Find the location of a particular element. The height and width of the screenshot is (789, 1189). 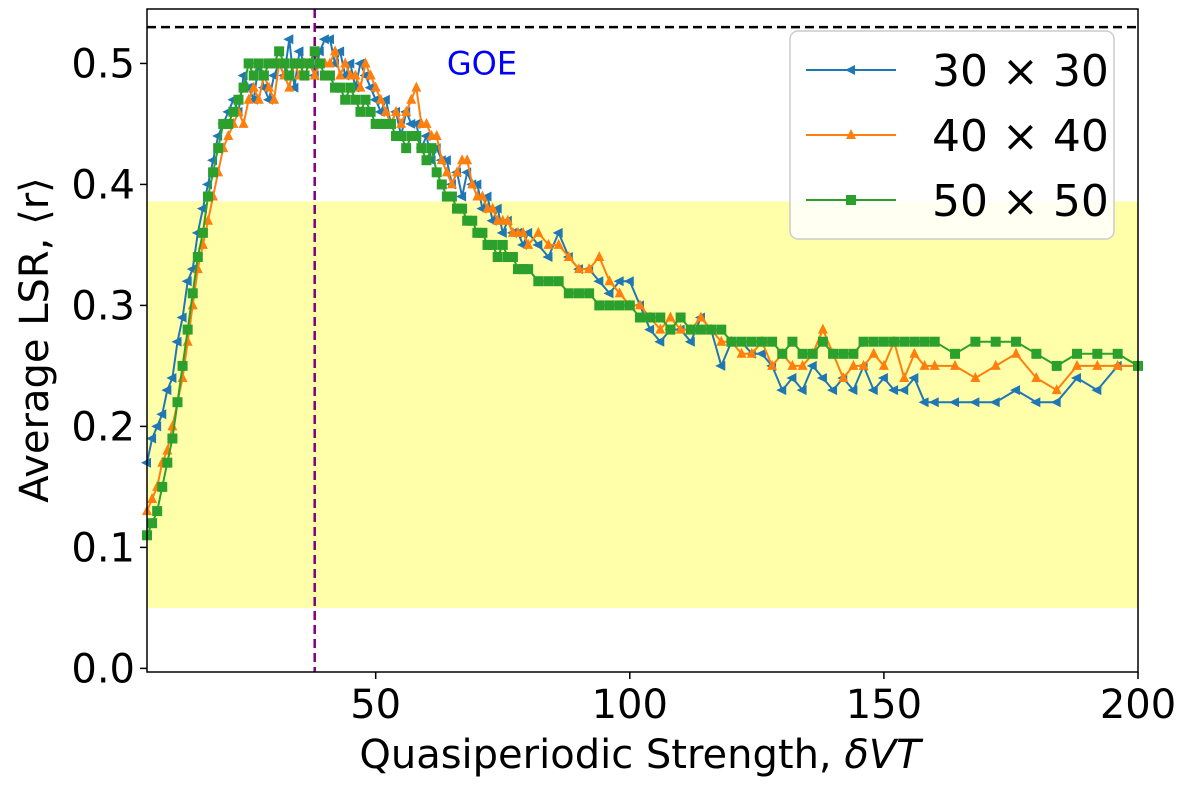

x-axis-label: Quasiperiodic Strength, δVT is located at coordinates (641, 755).